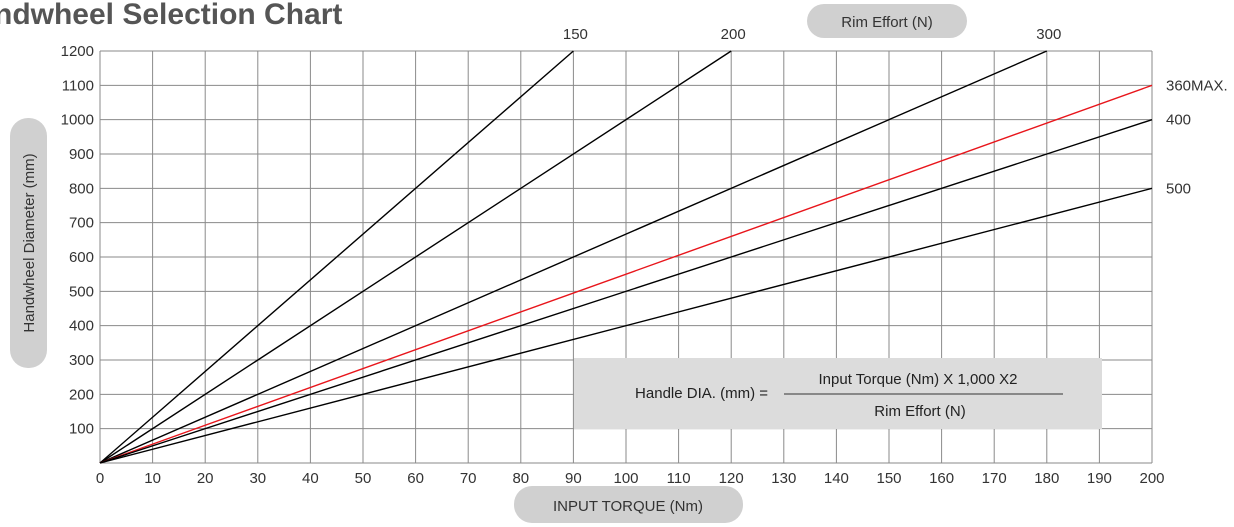  I want to click on x-tick-label: 40, so click(310, 478).